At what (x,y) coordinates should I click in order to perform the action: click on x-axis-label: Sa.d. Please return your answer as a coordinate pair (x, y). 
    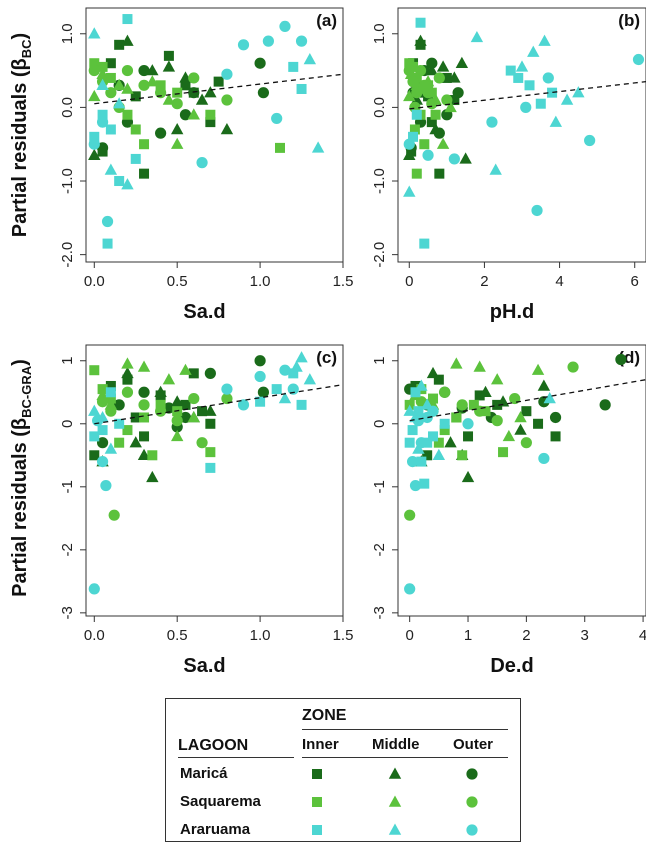
    Looking at the image, I should click on (204, 312).